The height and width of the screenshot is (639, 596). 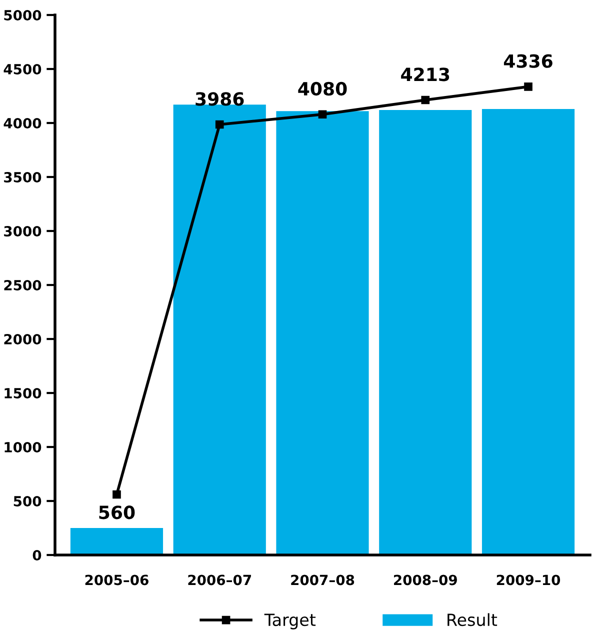 I want to click on y-tick-label: 1000, so click(x=23, y=447).